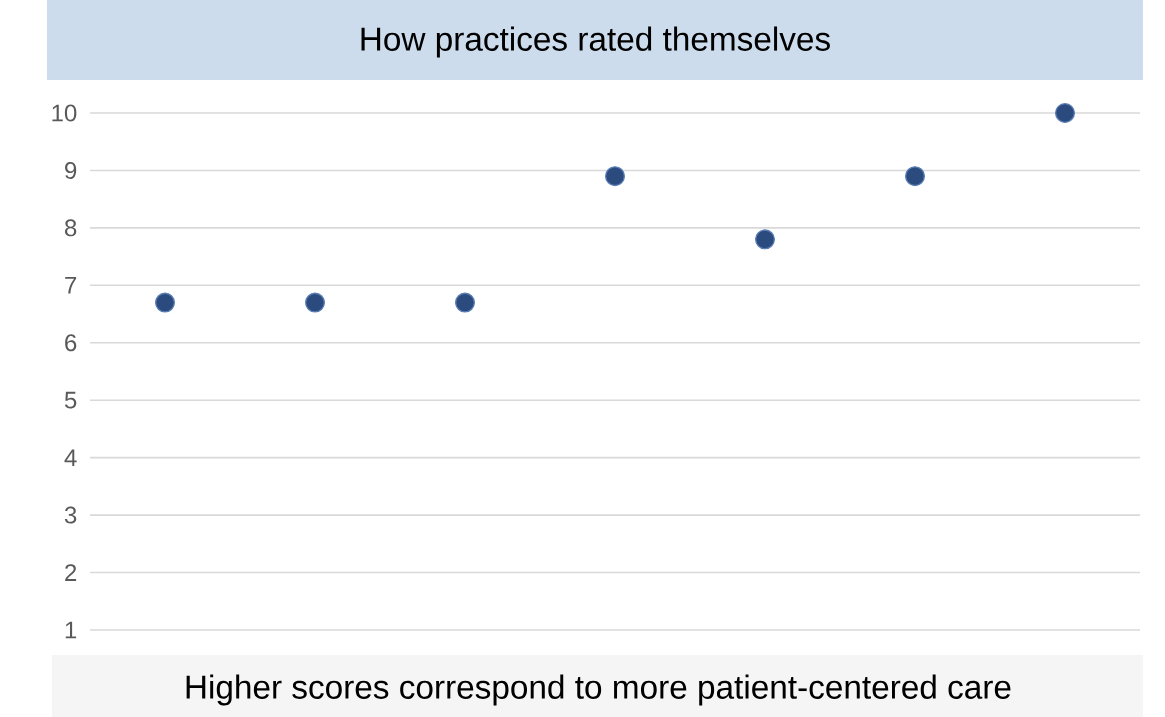  I want to click on y-tick-label: 5, so click(70, 400).